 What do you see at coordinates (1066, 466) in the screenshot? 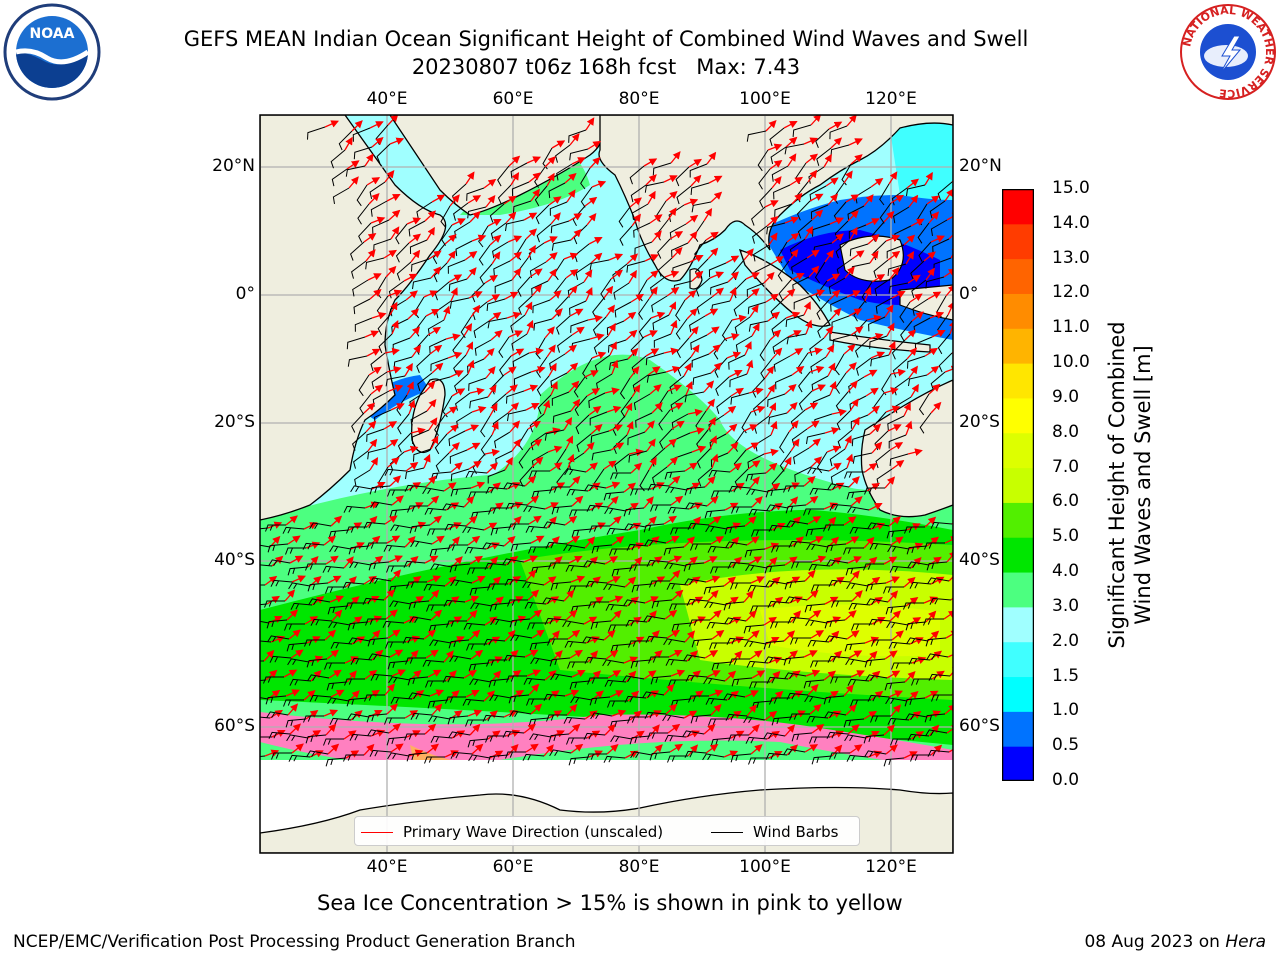
I see `colorbar-tick-label: 7.0` at bounding box center [1066, 466].